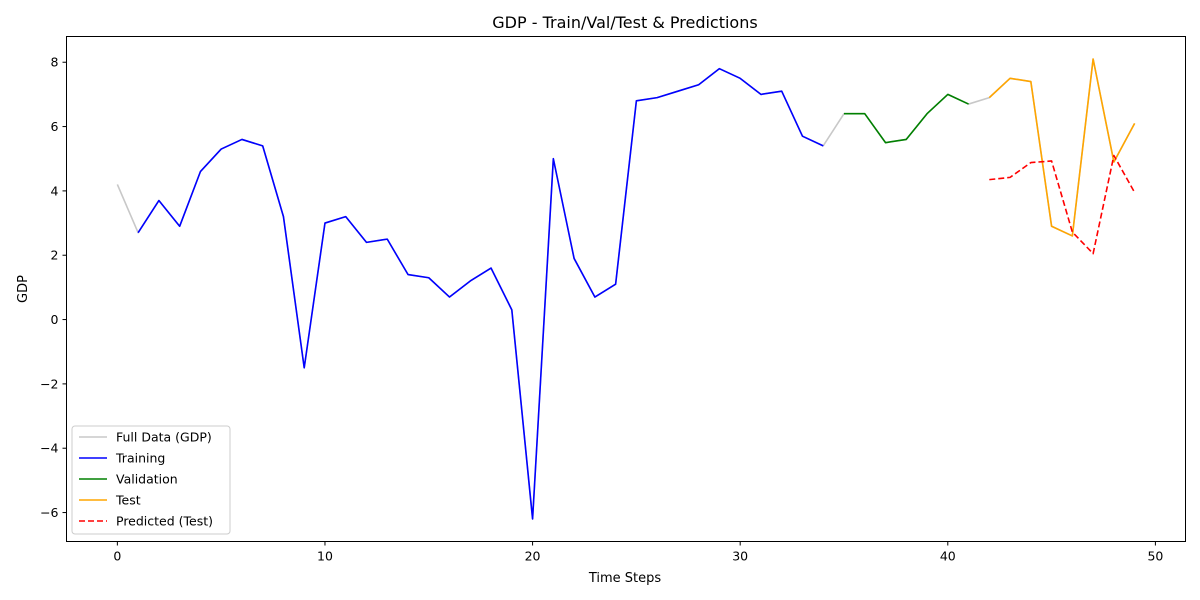  I want to click on legend-box, so click(151, 480).